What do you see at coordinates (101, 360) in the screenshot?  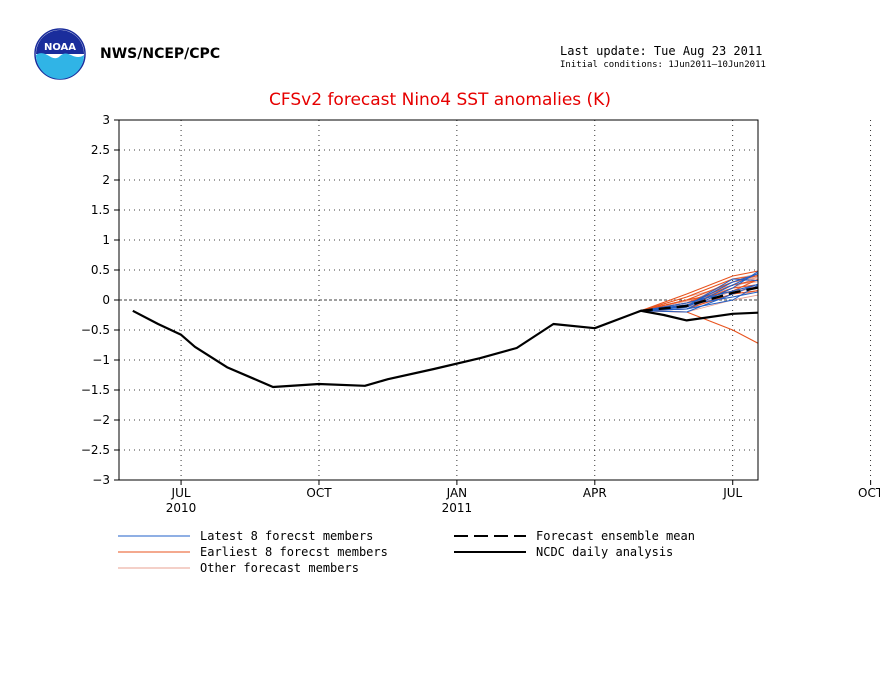 I see `y-tick-label: −1` at bounding box center [101, 360].